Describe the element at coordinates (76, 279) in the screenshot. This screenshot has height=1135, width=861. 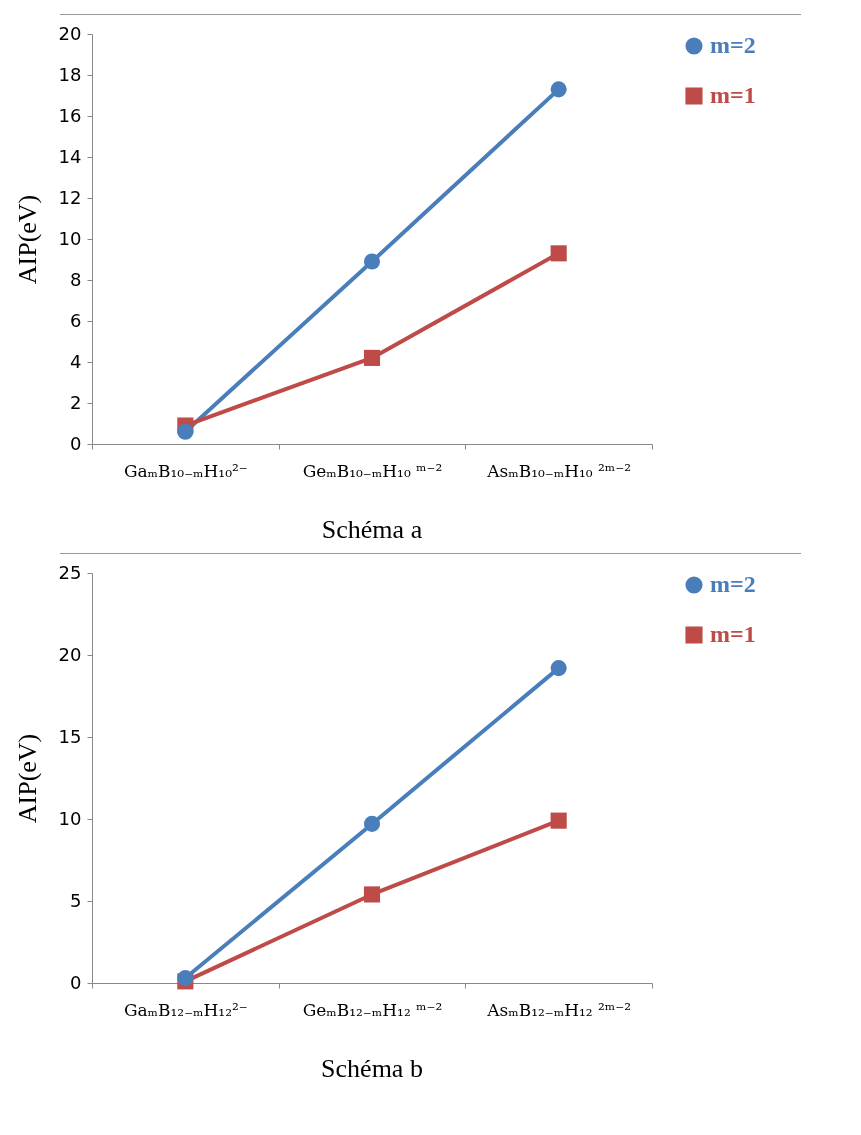
I see `y-tick-label: 8` at that location.